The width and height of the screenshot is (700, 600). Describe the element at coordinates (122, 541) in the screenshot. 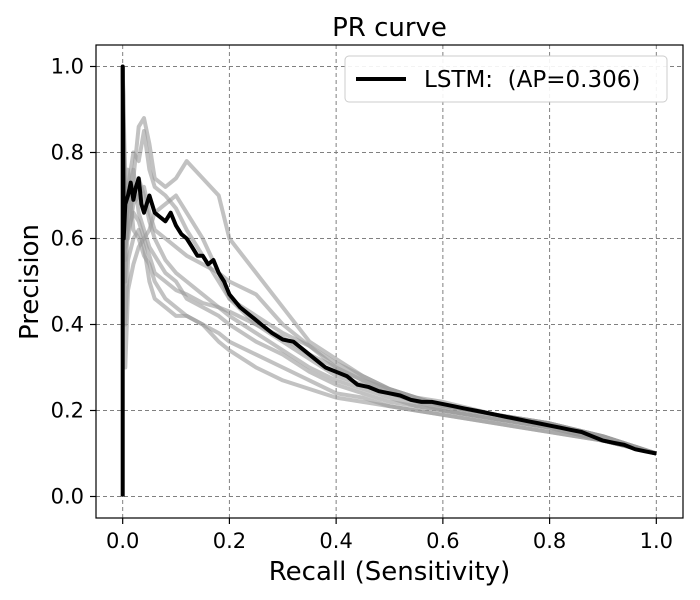

I see `x-tick-label: 0.0` at that location.